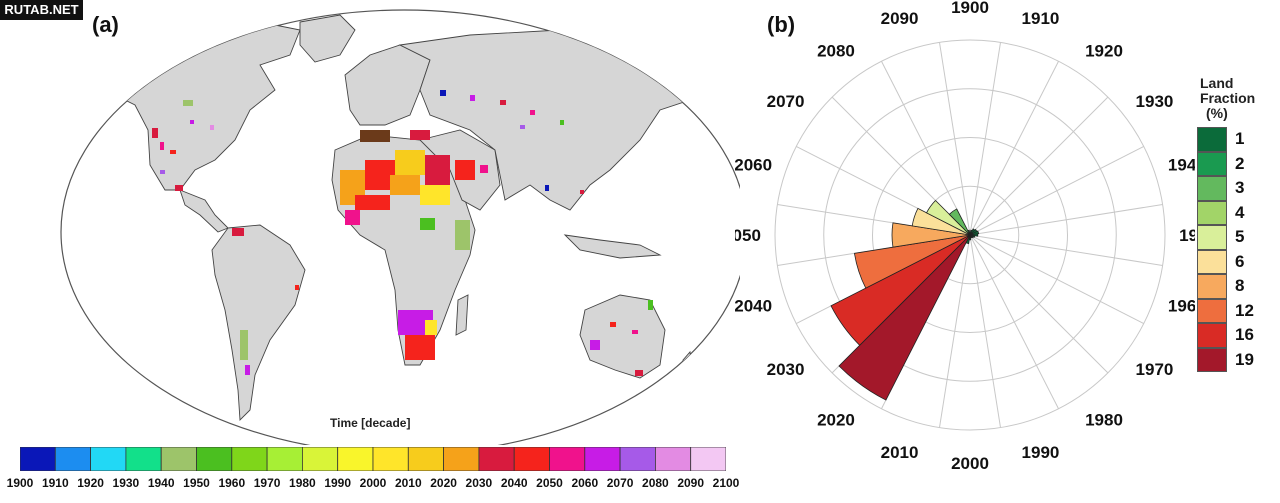 This screenshot has height=503, width=1280. I want to click on colorbar-tick-label: 1980, so click(302, 483).